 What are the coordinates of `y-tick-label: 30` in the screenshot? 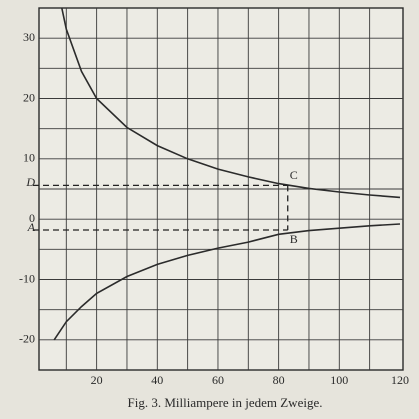 It's located at (29, 37).